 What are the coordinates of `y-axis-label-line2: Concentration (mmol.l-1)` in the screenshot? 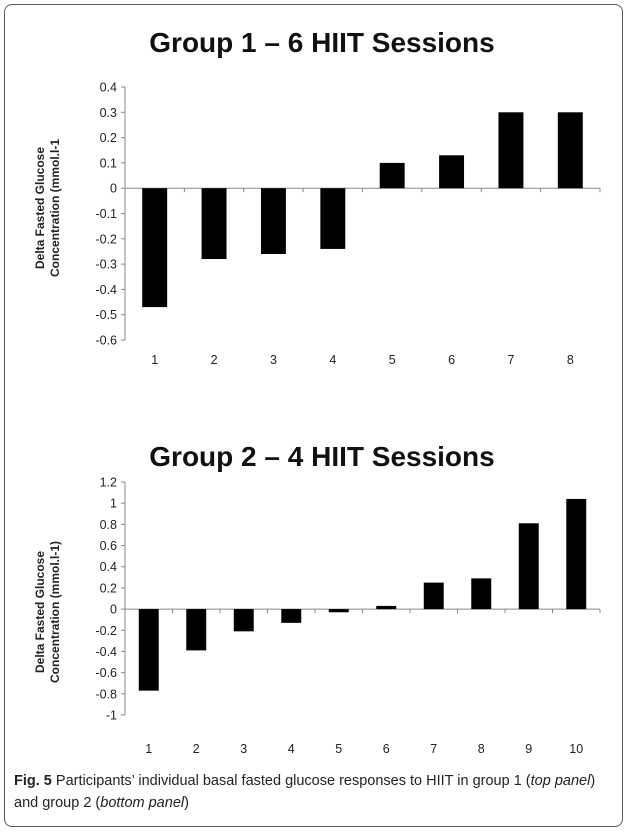 It's located at (55, 612).